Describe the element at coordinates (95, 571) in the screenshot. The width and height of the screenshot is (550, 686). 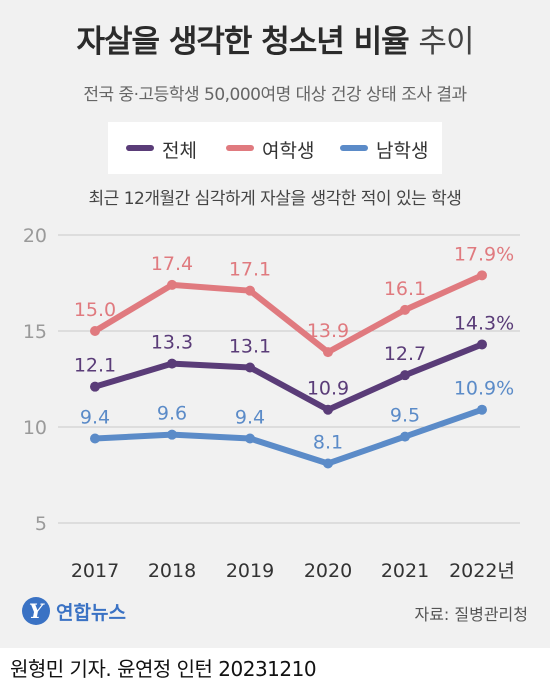
I see `x-tick-label: 2017` at that location.